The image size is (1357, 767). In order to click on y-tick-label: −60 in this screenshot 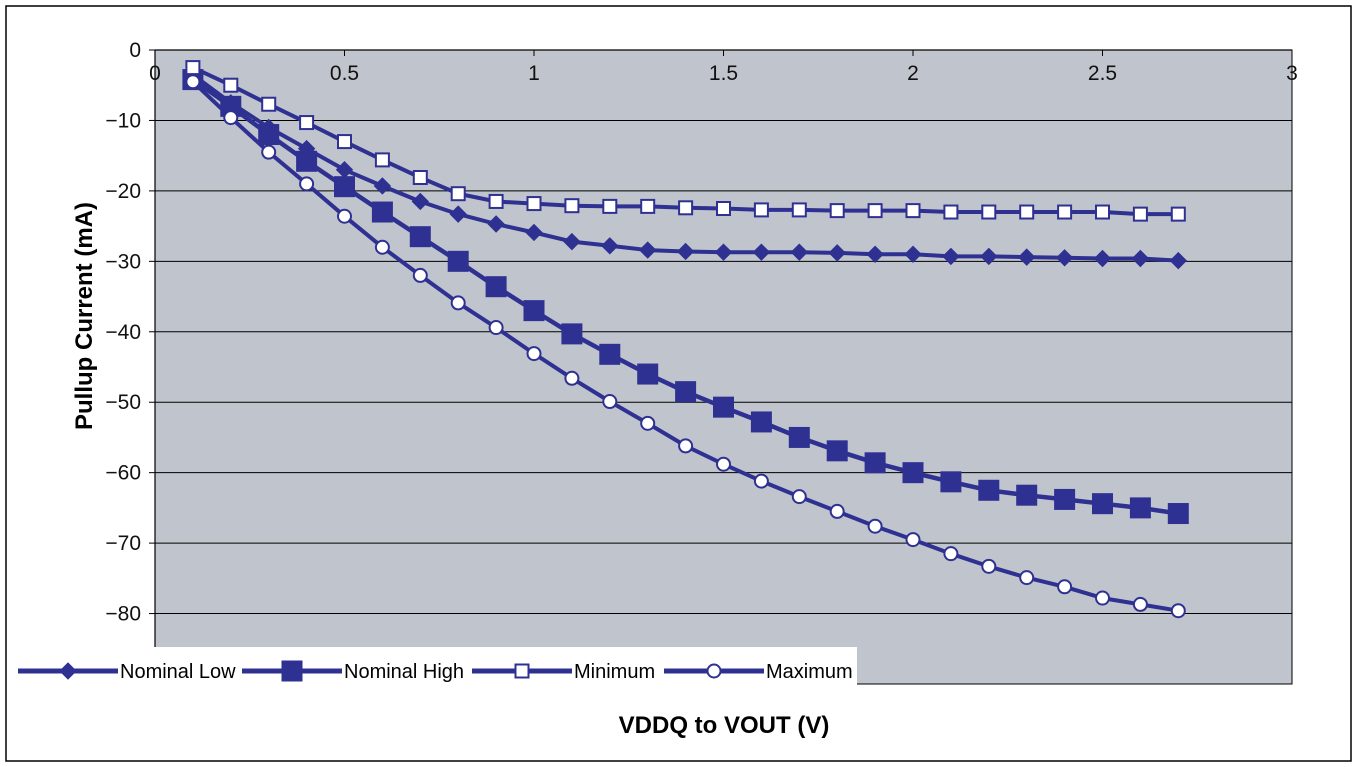, I will do `click(123, 473)`.